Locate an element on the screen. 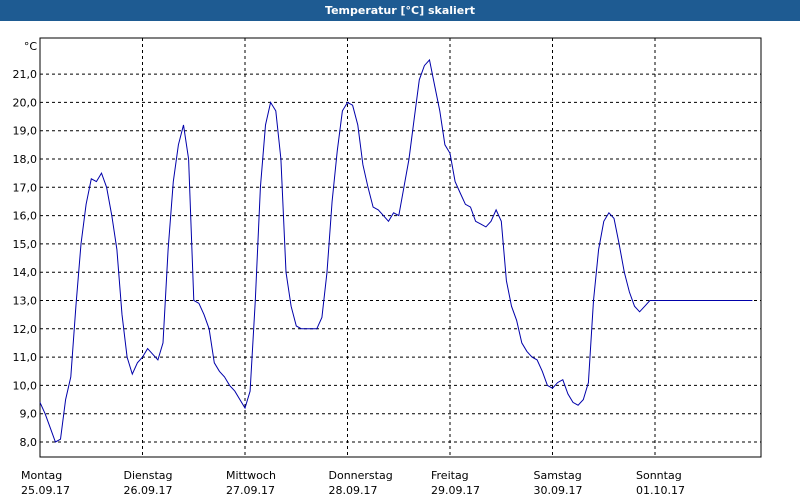 The image size is (800, 500). x-tick-date-label: 26.09.17 is located at coordinates (148, 490).